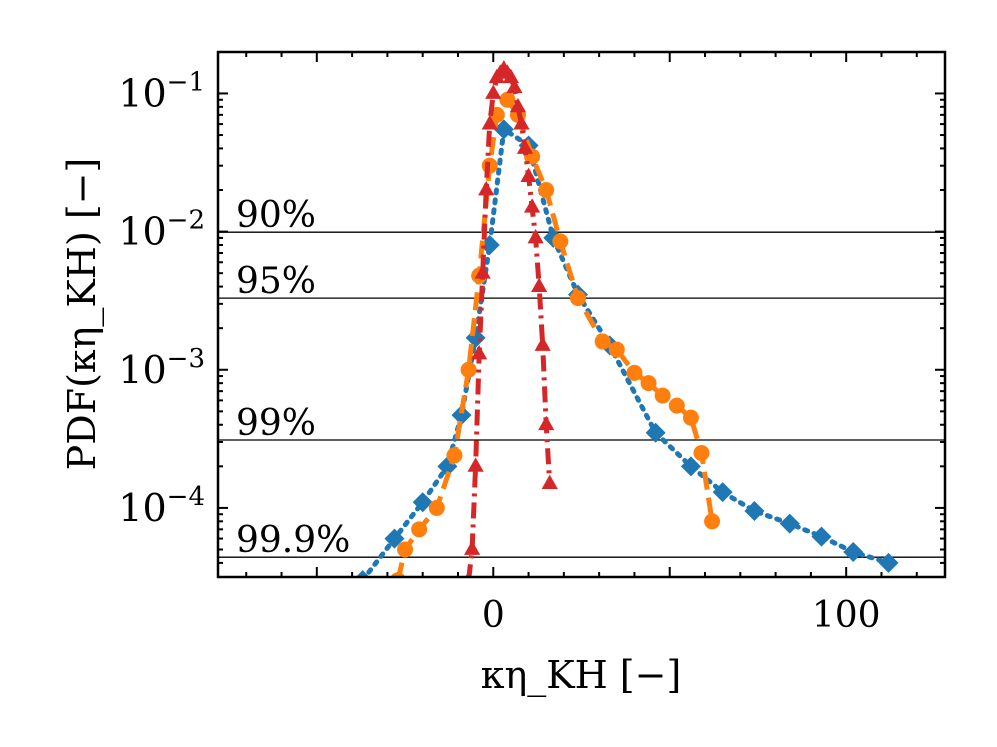  Describe the element at coordinates (186, 359) in the screenshot. I see `y-tick-exponent-2: −3` at that location.